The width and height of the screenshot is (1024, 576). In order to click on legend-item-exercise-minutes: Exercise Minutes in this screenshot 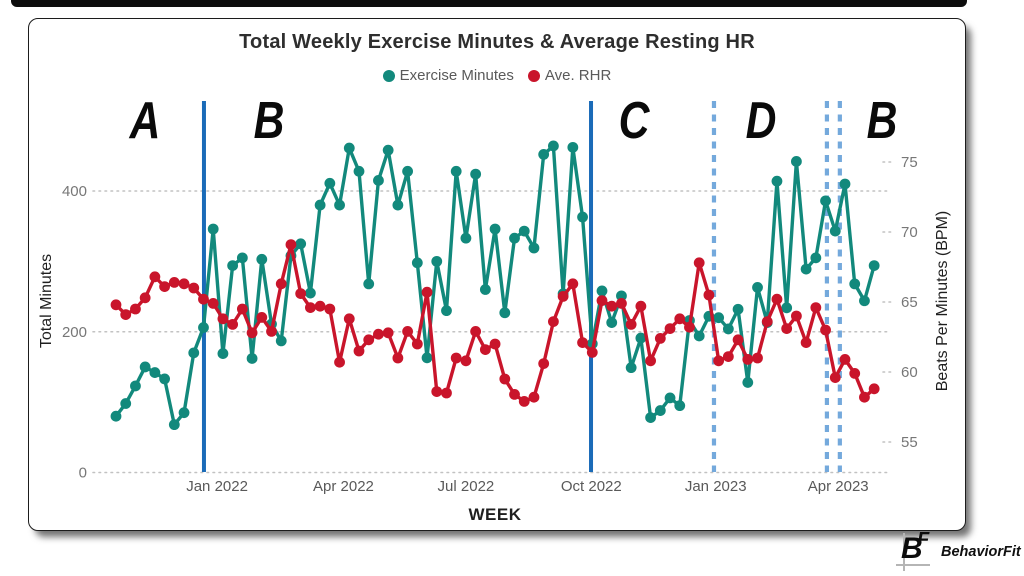, I will do `click(448, 75)`.